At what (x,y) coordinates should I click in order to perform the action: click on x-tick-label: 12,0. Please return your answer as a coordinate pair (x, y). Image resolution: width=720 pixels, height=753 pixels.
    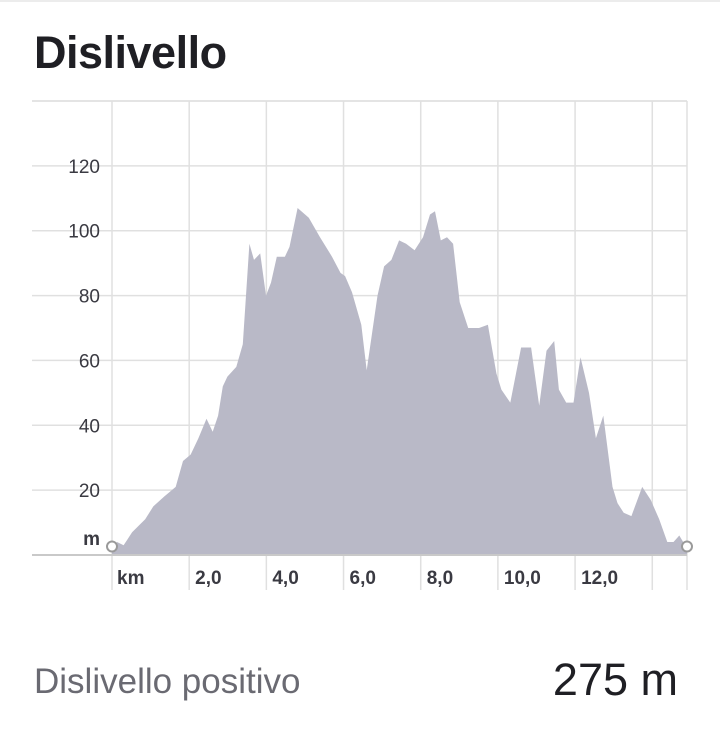
    Looking at the image, I should click on (599, 578).